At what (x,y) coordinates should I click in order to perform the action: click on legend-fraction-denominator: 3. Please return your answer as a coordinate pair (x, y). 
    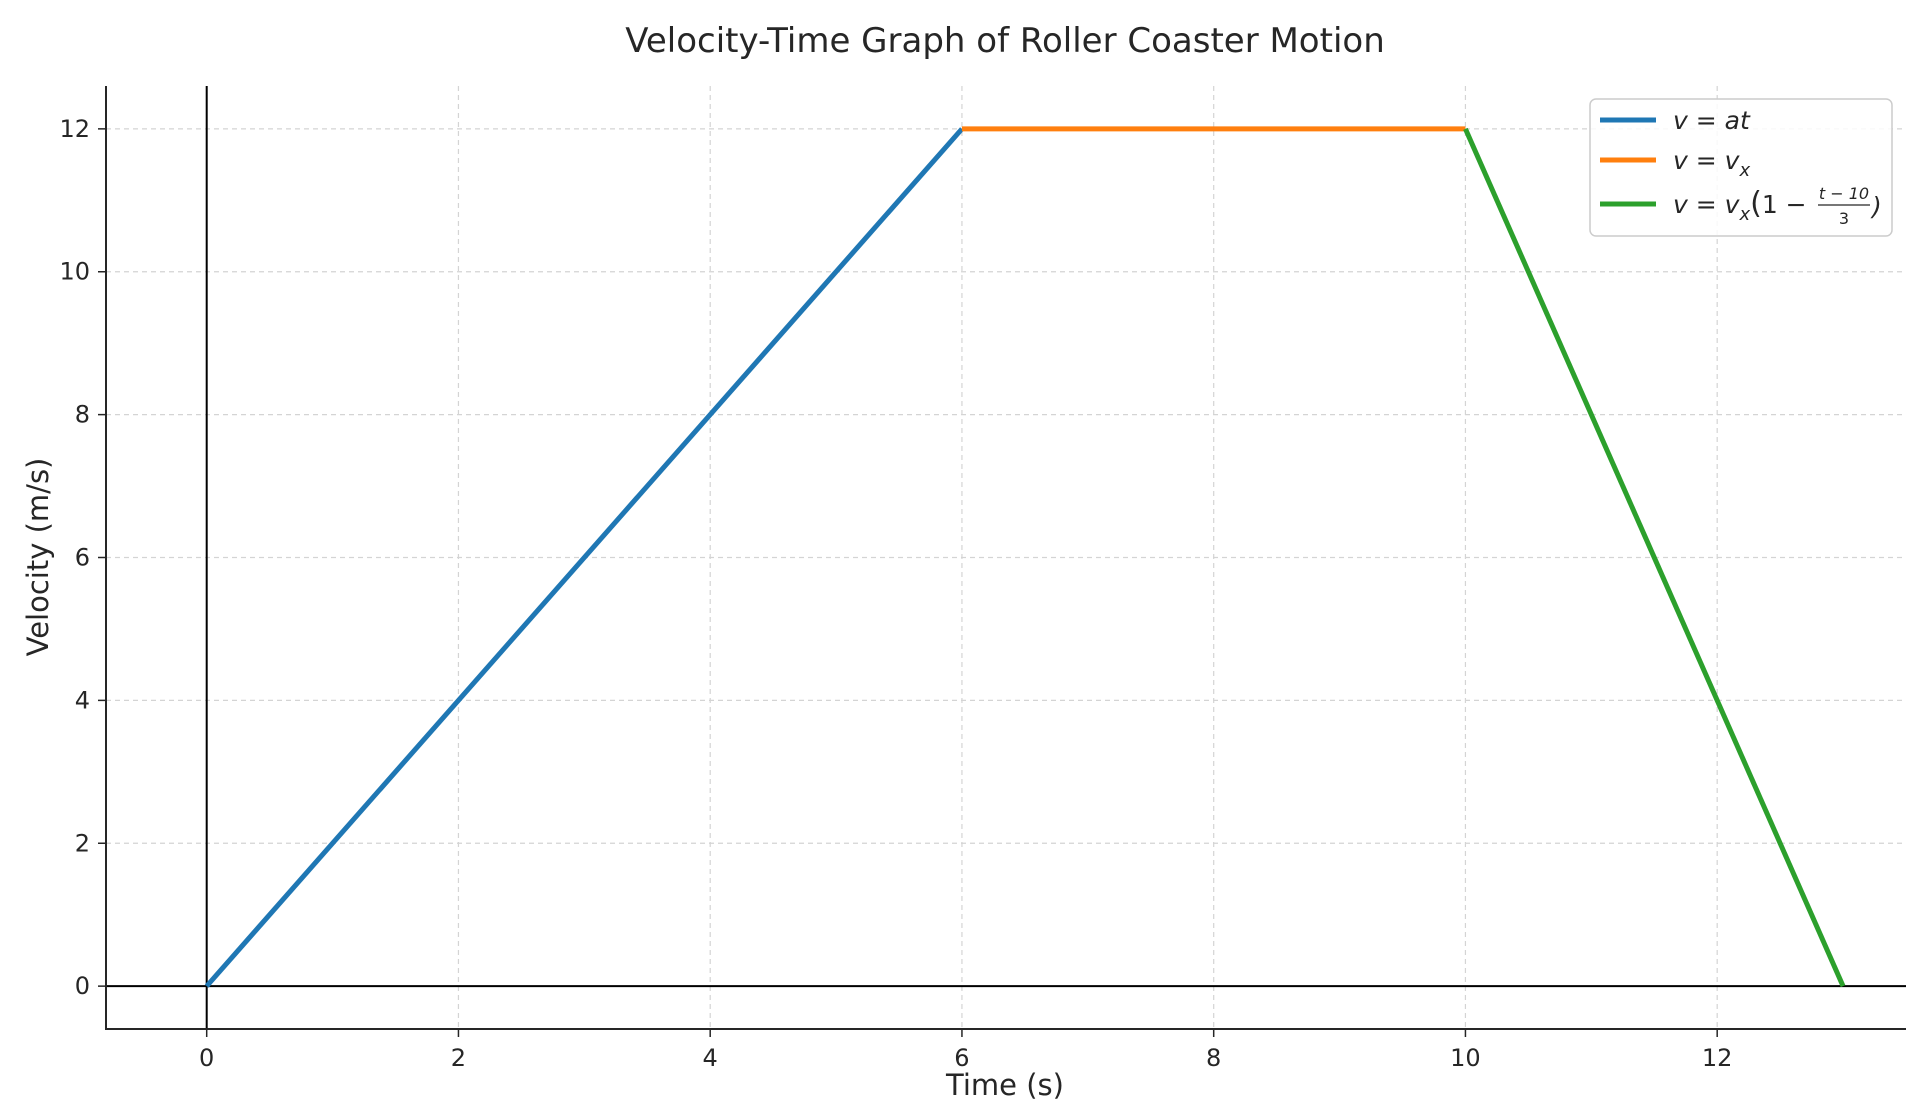
    Looking at the image, I should click on (1844, 218).